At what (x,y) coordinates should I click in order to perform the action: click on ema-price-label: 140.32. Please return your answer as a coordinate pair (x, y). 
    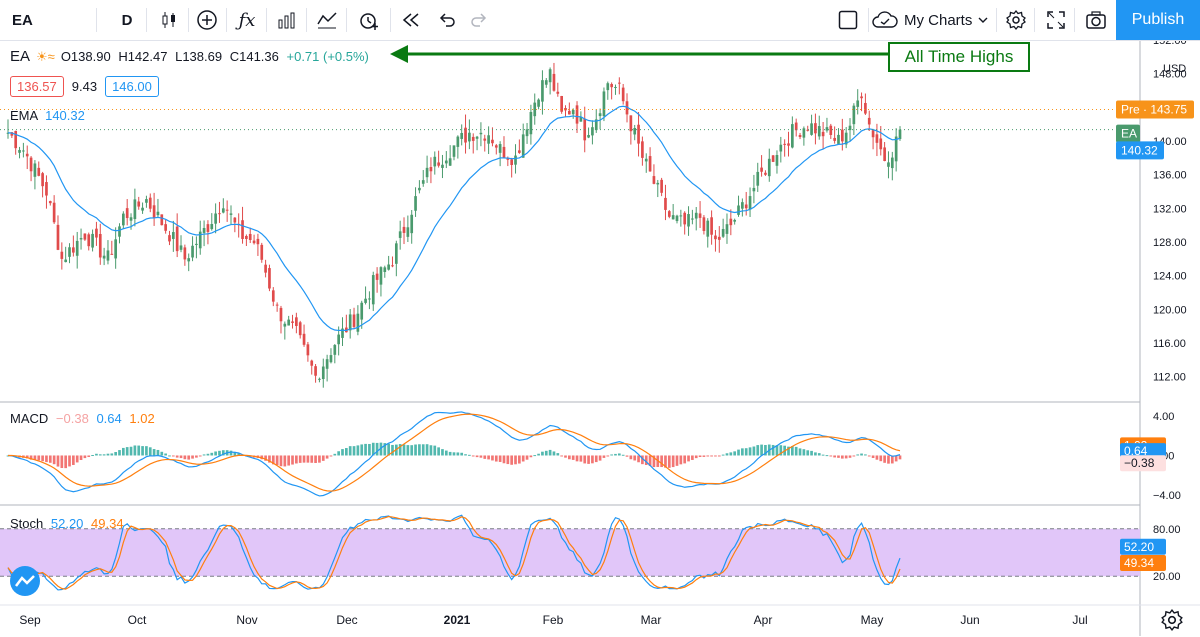
    Looking at the image, I should click on (1140, 150).